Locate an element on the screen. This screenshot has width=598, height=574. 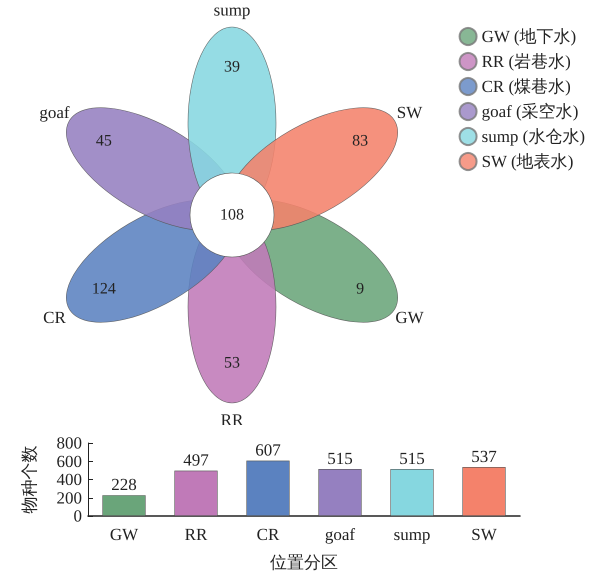
data-label: 45 is located at coordinates (104, 141).